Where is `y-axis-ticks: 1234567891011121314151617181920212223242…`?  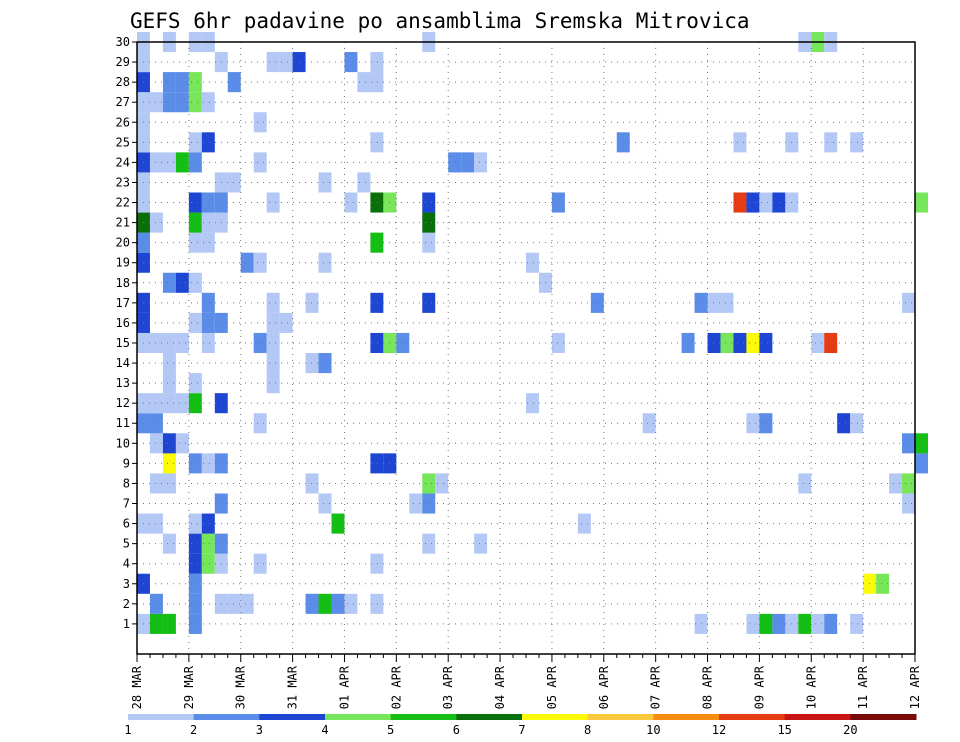 y-axis-ticks: 1234567891011121314151617181920212223242… is located at coordinates (126, 333).